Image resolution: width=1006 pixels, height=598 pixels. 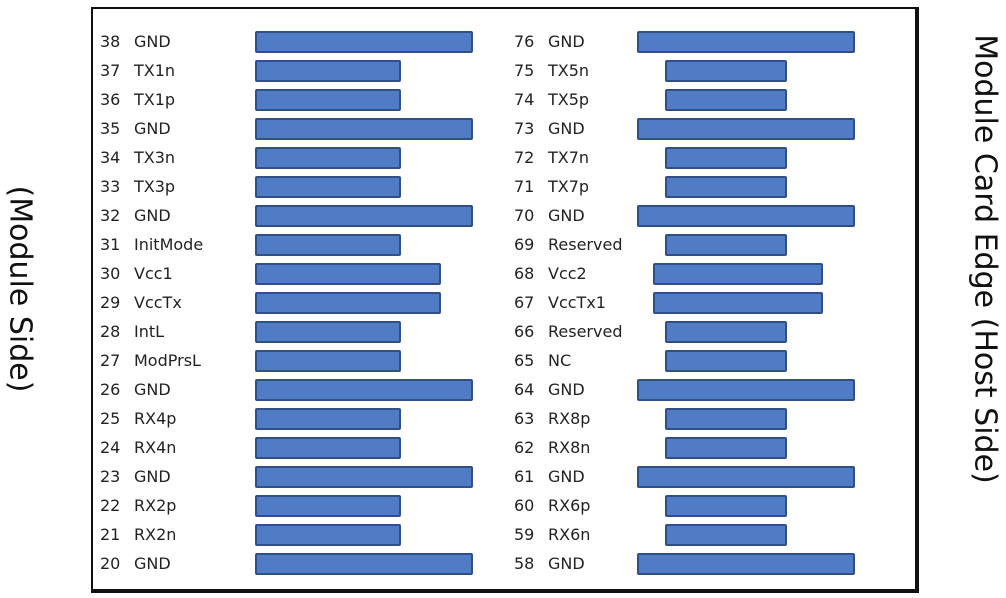 What do you see at coordinates (524, 244) in the screenshot?
I see `pin-number: 69` at bounding box center [524, 244].